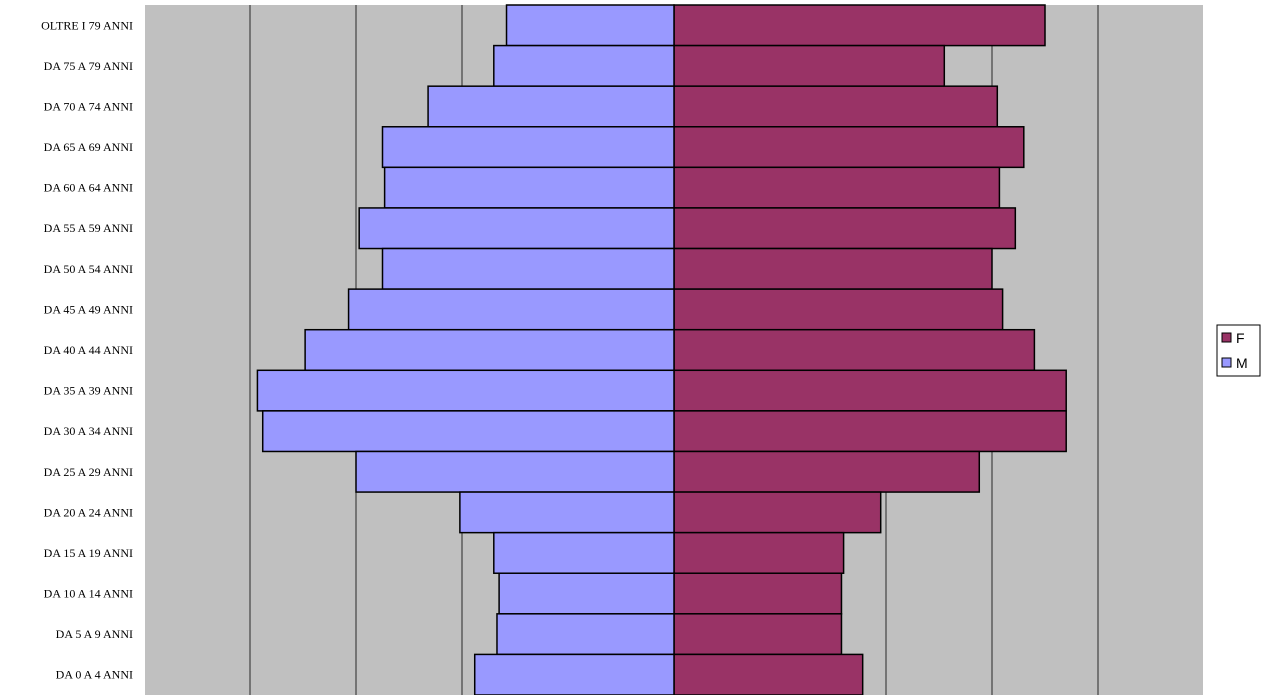 Image resolution: width=1264 pixels, height=695 pixels. Describe the element at coordinates (1242, 363) in the screenshot. I see `legend-label-m: M` at that location.